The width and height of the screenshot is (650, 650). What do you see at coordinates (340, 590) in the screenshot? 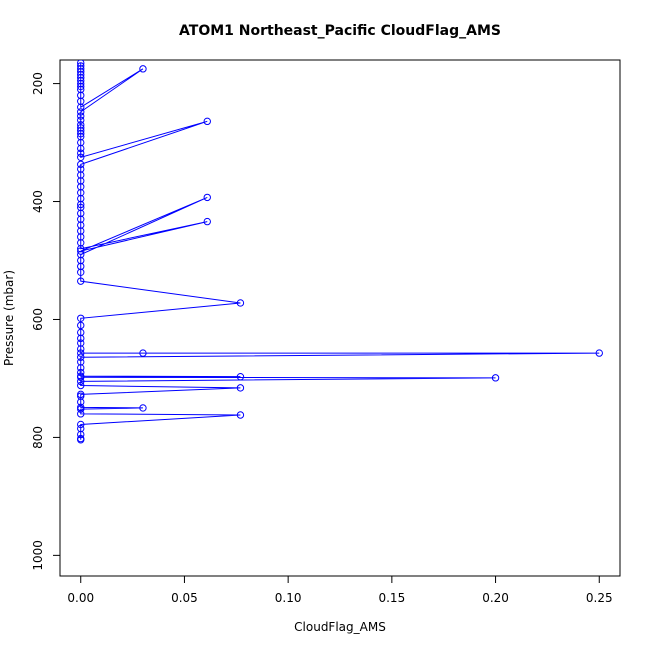
I see `x-axis: 0.00 0.05 0.10 0.15 0.20 0.25` at bounding box center [340, 590].